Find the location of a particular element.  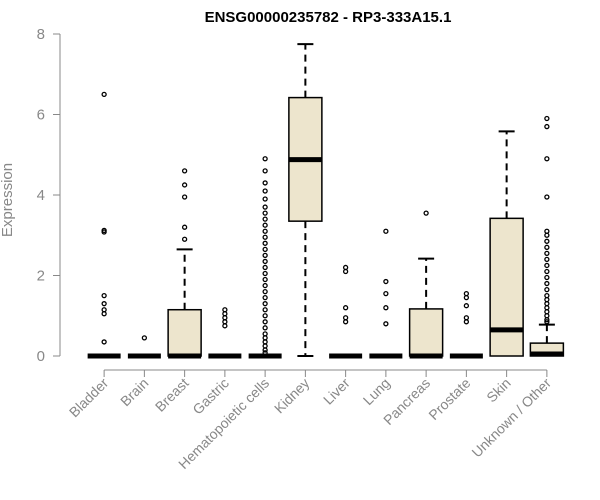

x-tick-label: Skin is located at coordinates (498, 390).